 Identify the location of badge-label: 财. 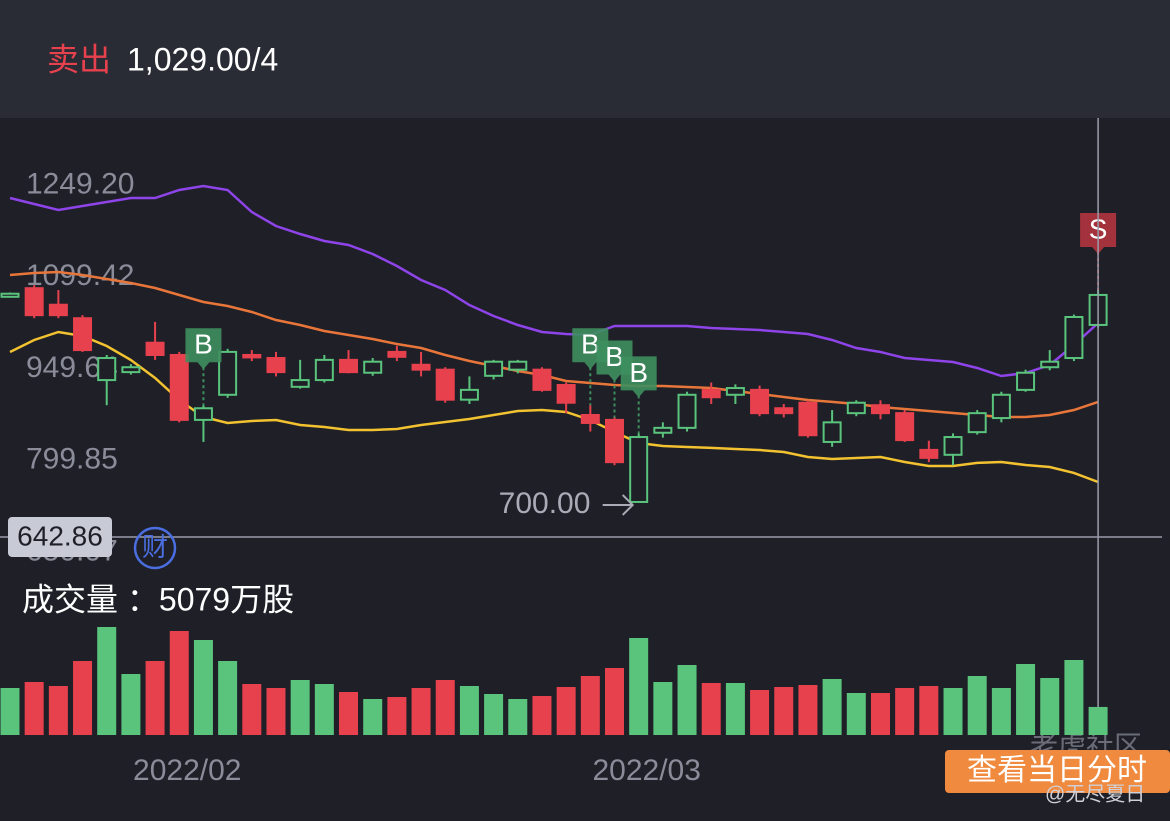
(155, 547).